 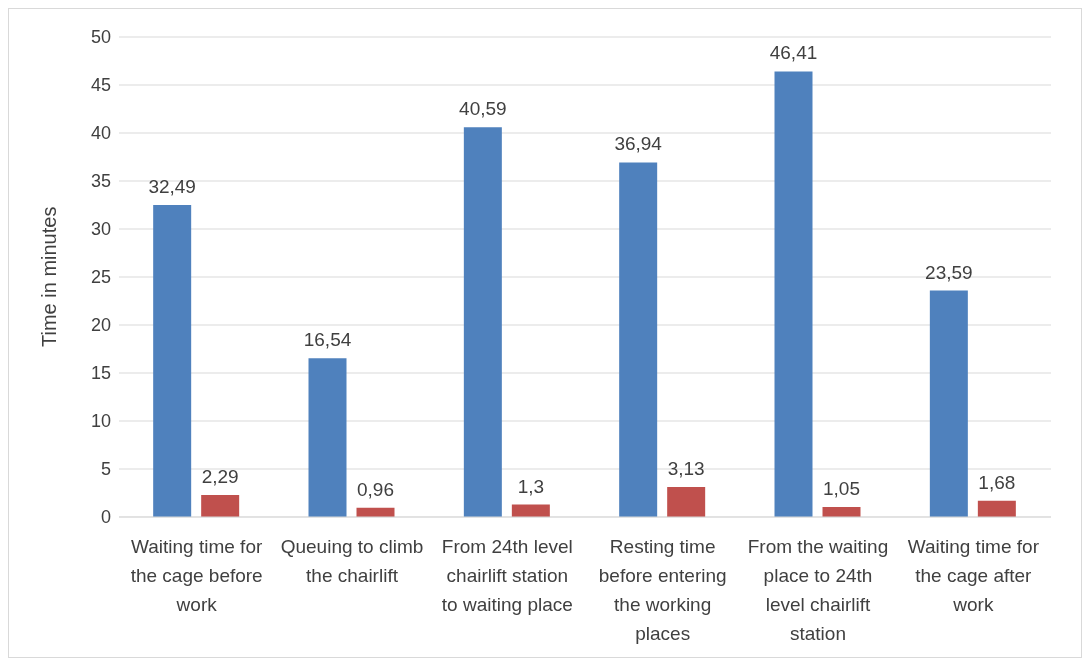 I want to click on y-tick-label: 40, so click(x=100, y=133).